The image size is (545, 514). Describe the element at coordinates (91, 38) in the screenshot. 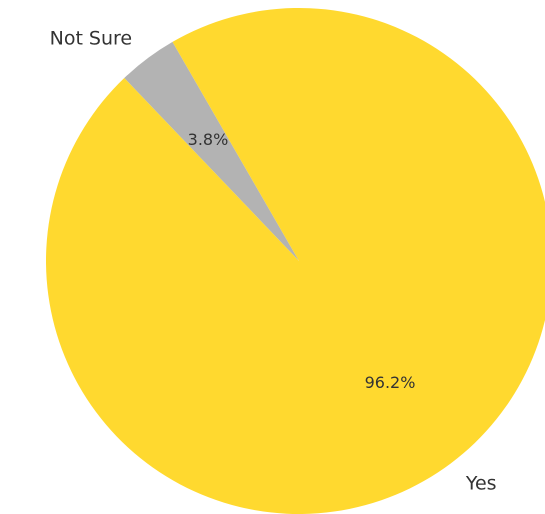

I see `category-label-not-sure: Not Sure` at that location.